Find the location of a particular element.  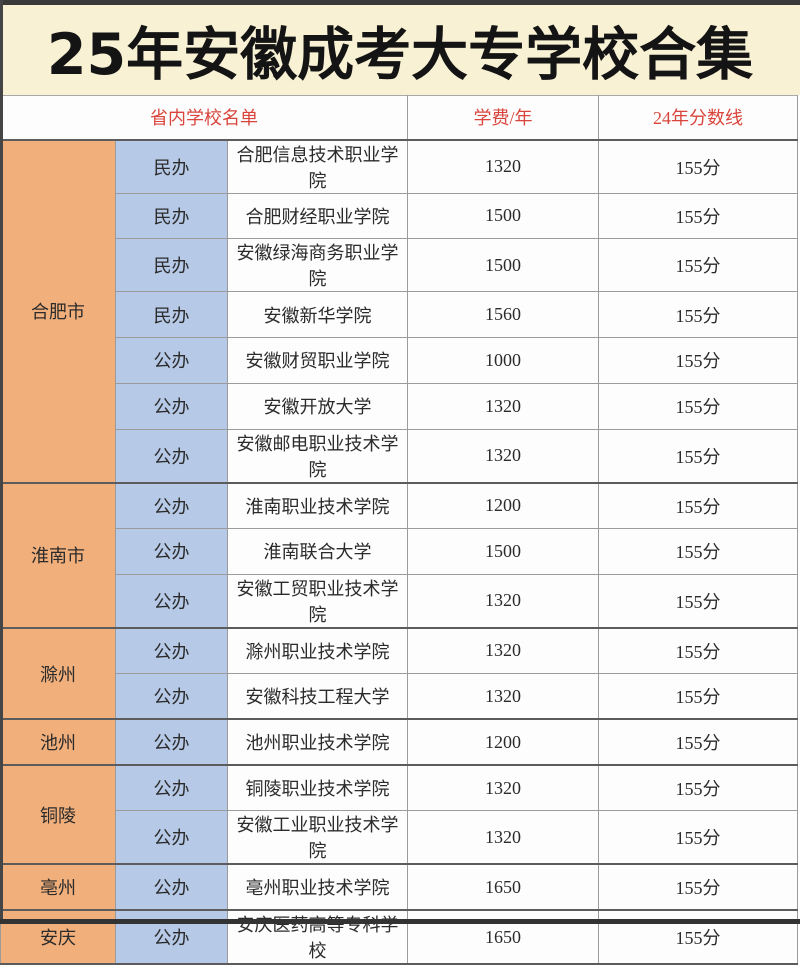

table-row: 亳州 公办 亳州职业技术学院 1650 155分 is located at coordinates (399, 887).